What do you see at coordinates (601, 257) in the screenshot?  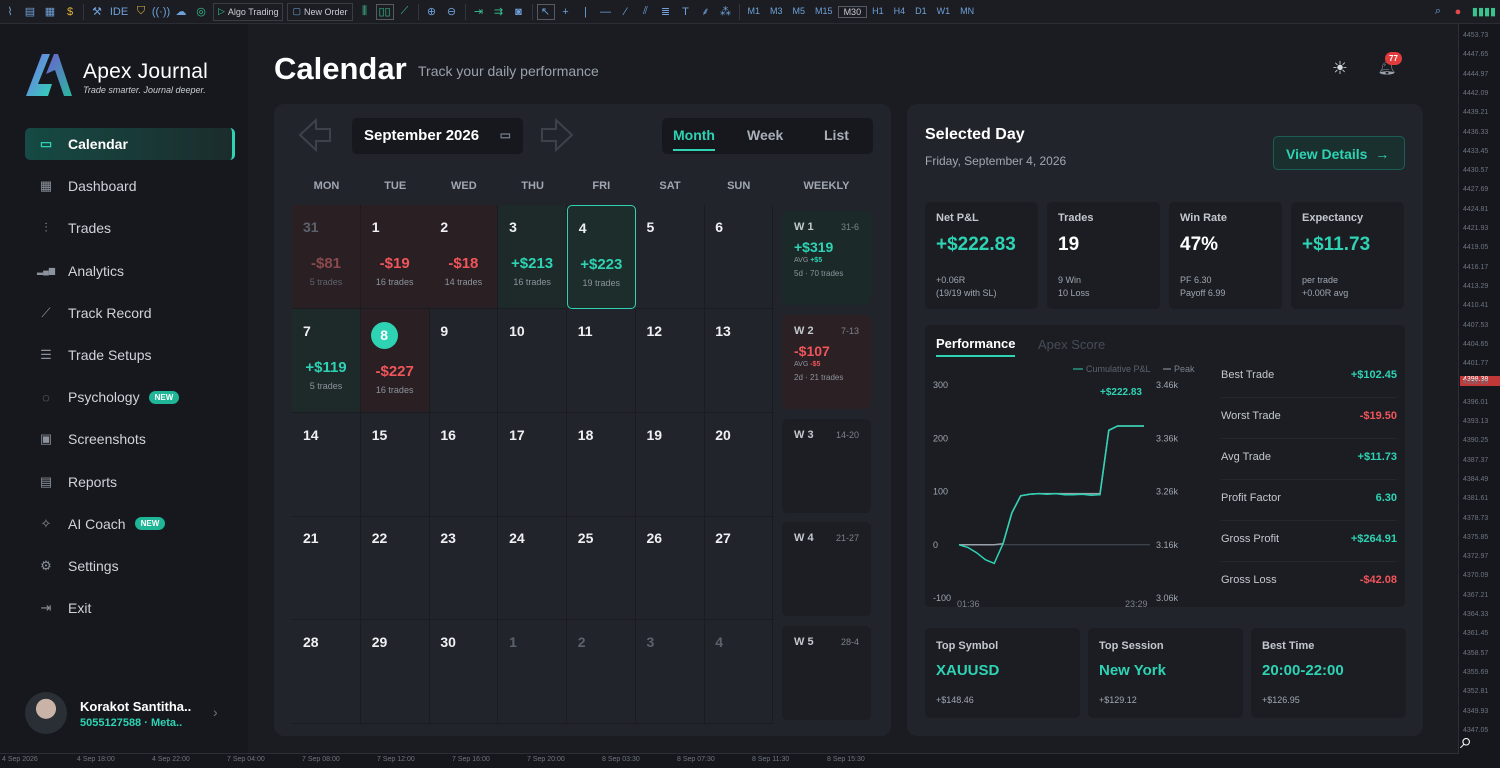 I see `calendar-day: 4 +$223 19 trades` at bounding box center [601, 257].